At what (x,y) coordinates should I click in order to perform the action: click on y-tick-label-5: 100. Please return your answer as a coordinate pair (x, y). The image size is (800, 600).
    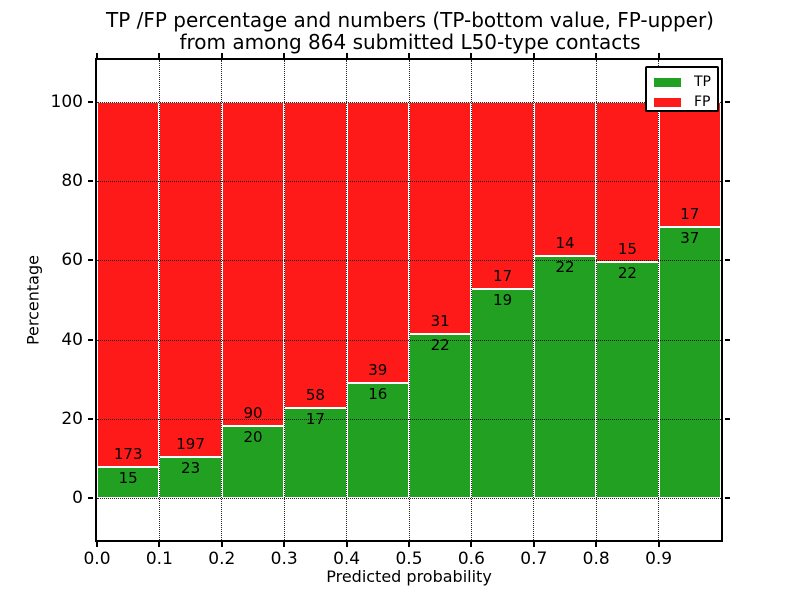
    Looking at the image, I should click on (66, 101).